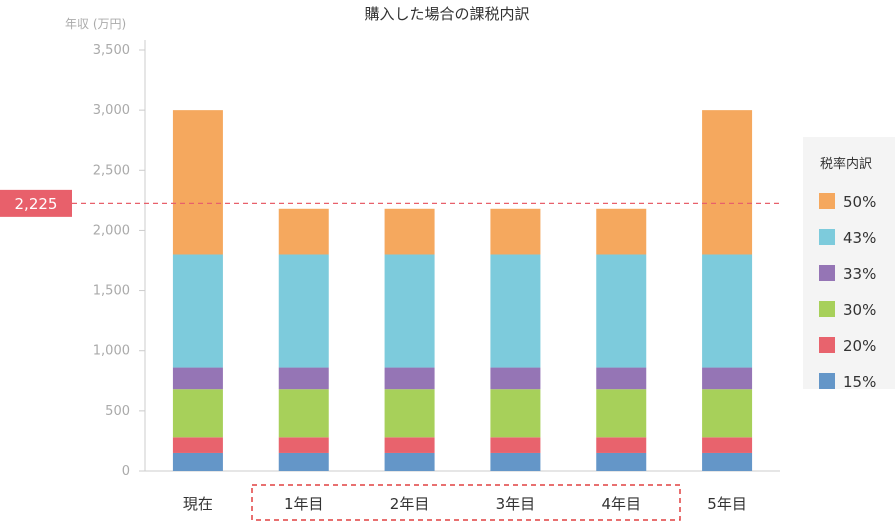 This screenshot has height=521, width=895. Describe the element at coordinates (859, 274) in the screenshot. I see `legend-item-label: 33%` at that location.